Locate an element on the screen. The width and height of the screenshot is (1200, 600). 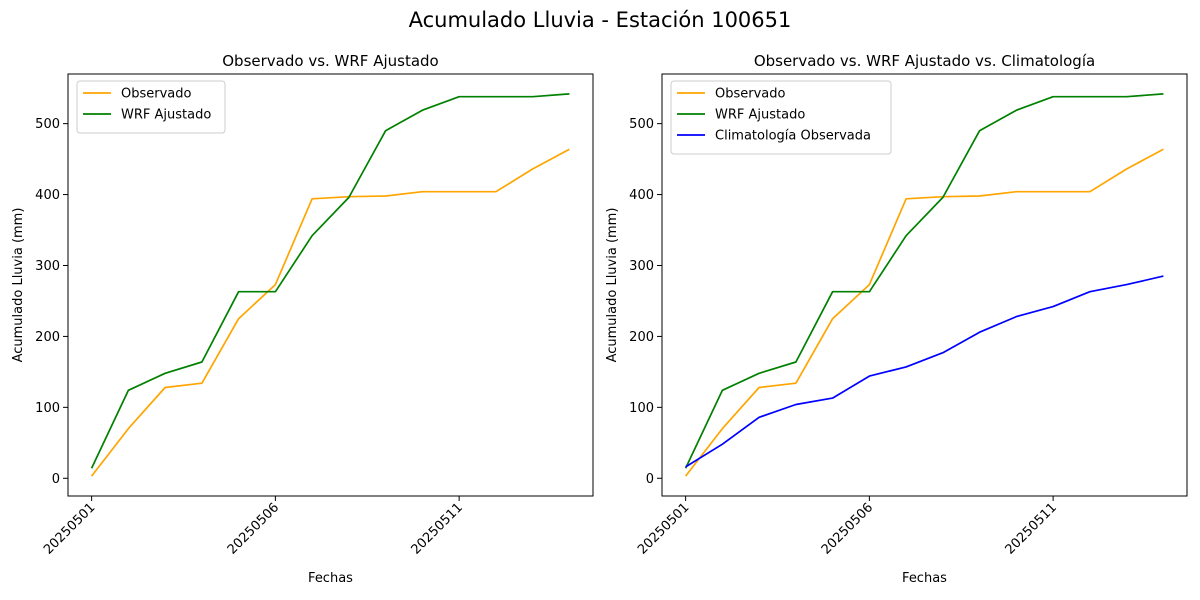
chart-title: Observado vs. WRF Ajustado is located at coordinates (330, 61).